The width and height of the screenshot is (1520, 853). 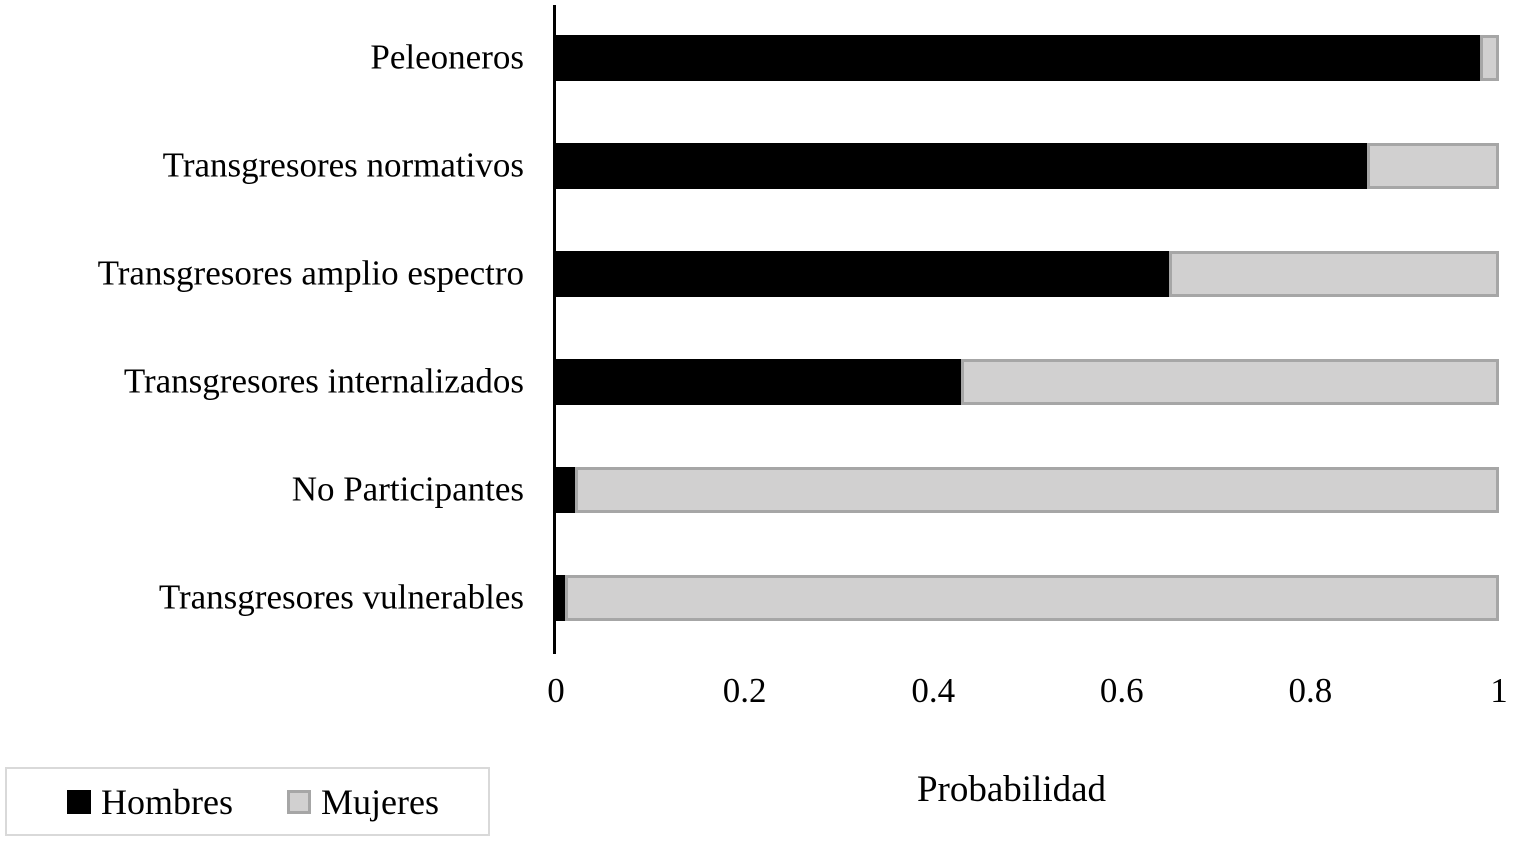 I want to click on x-axis-title: Probabilidad, so click(x=1011, y=789).